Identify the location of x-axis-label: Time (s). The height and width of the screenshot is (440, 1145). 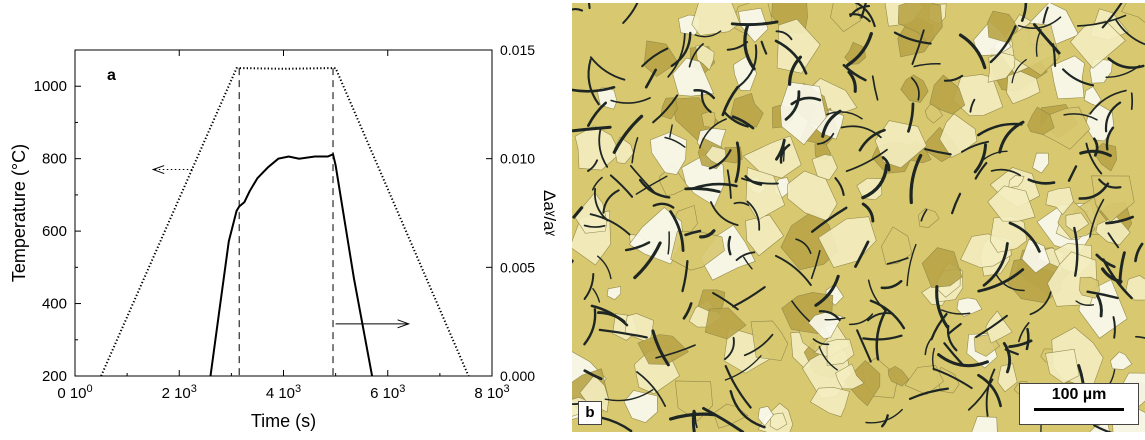
(283, 421).